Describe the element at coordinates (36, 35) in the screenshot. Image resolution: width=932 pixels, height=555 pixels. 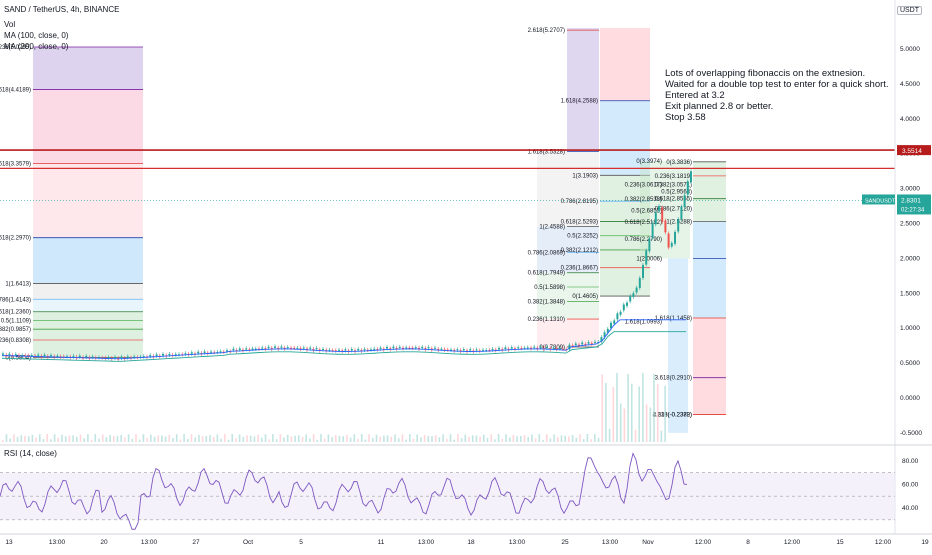
I see `ma100-legend: MA (100, close, 0)` at that location.